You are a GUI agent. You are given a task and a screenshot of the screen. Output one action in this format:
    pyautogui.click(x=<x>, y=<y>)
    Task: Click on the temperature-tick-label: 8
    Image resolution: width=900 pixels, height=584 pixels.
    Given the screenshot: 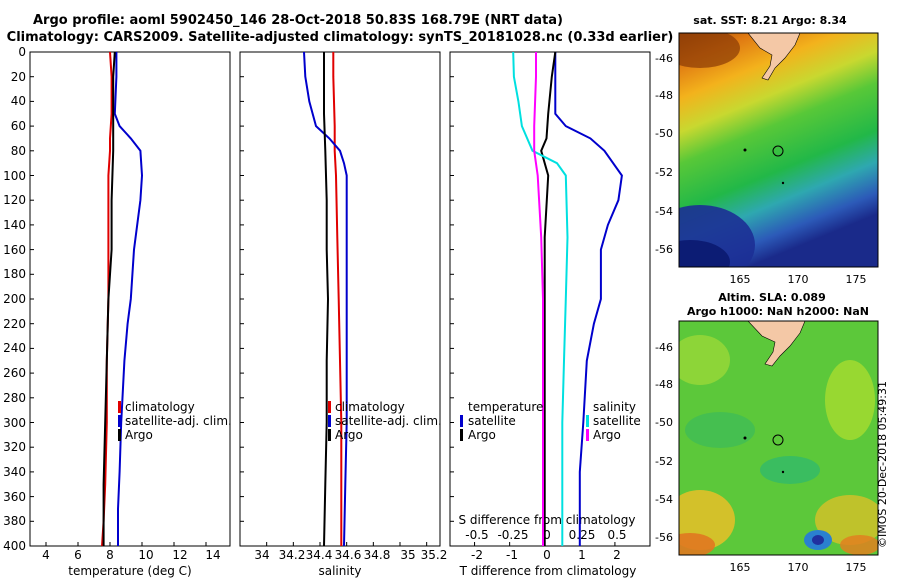 What is the action you would take?
    pyautogui.click(x=110, y=555)
    